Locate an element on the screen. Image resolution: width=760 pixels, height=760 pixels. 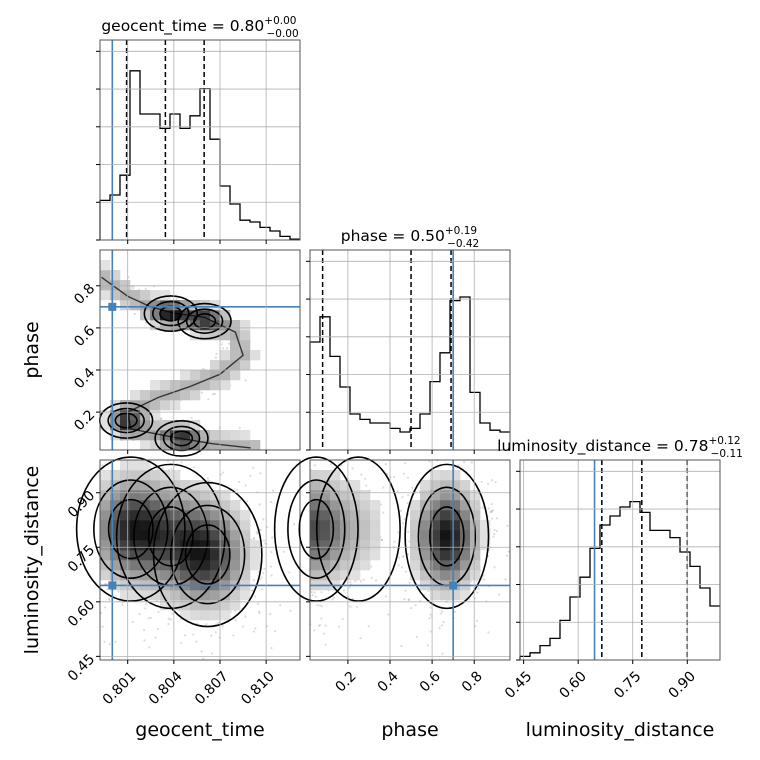
scatter-panel-geocent_time-vs-luminosity_distance is located at coordinates (187, 558).